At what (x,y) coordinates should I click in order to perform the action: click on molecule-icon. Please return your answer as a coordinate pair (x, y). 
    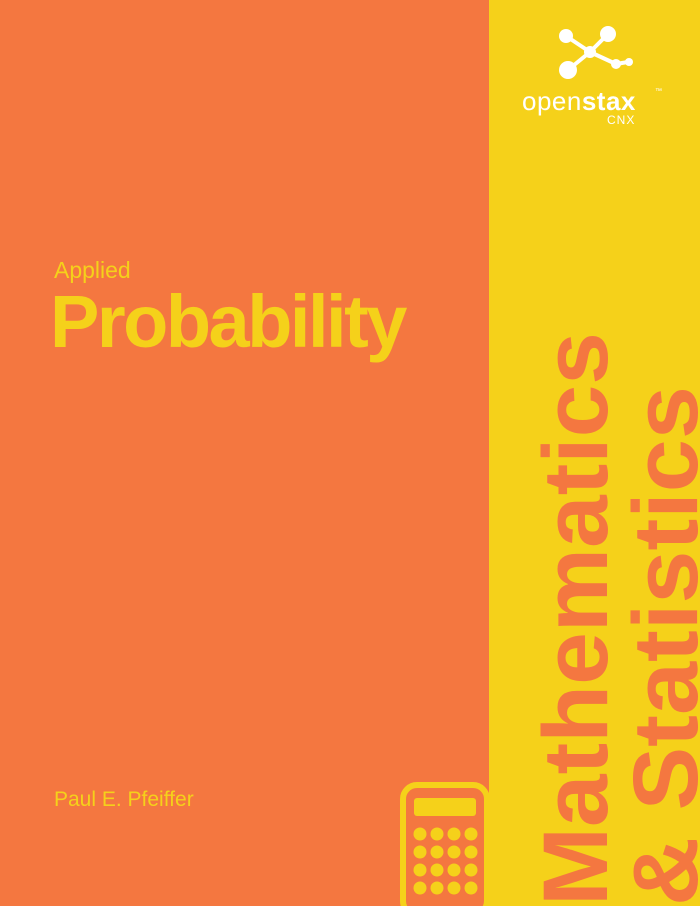
    Looking at the image, I should click on (596, 52).